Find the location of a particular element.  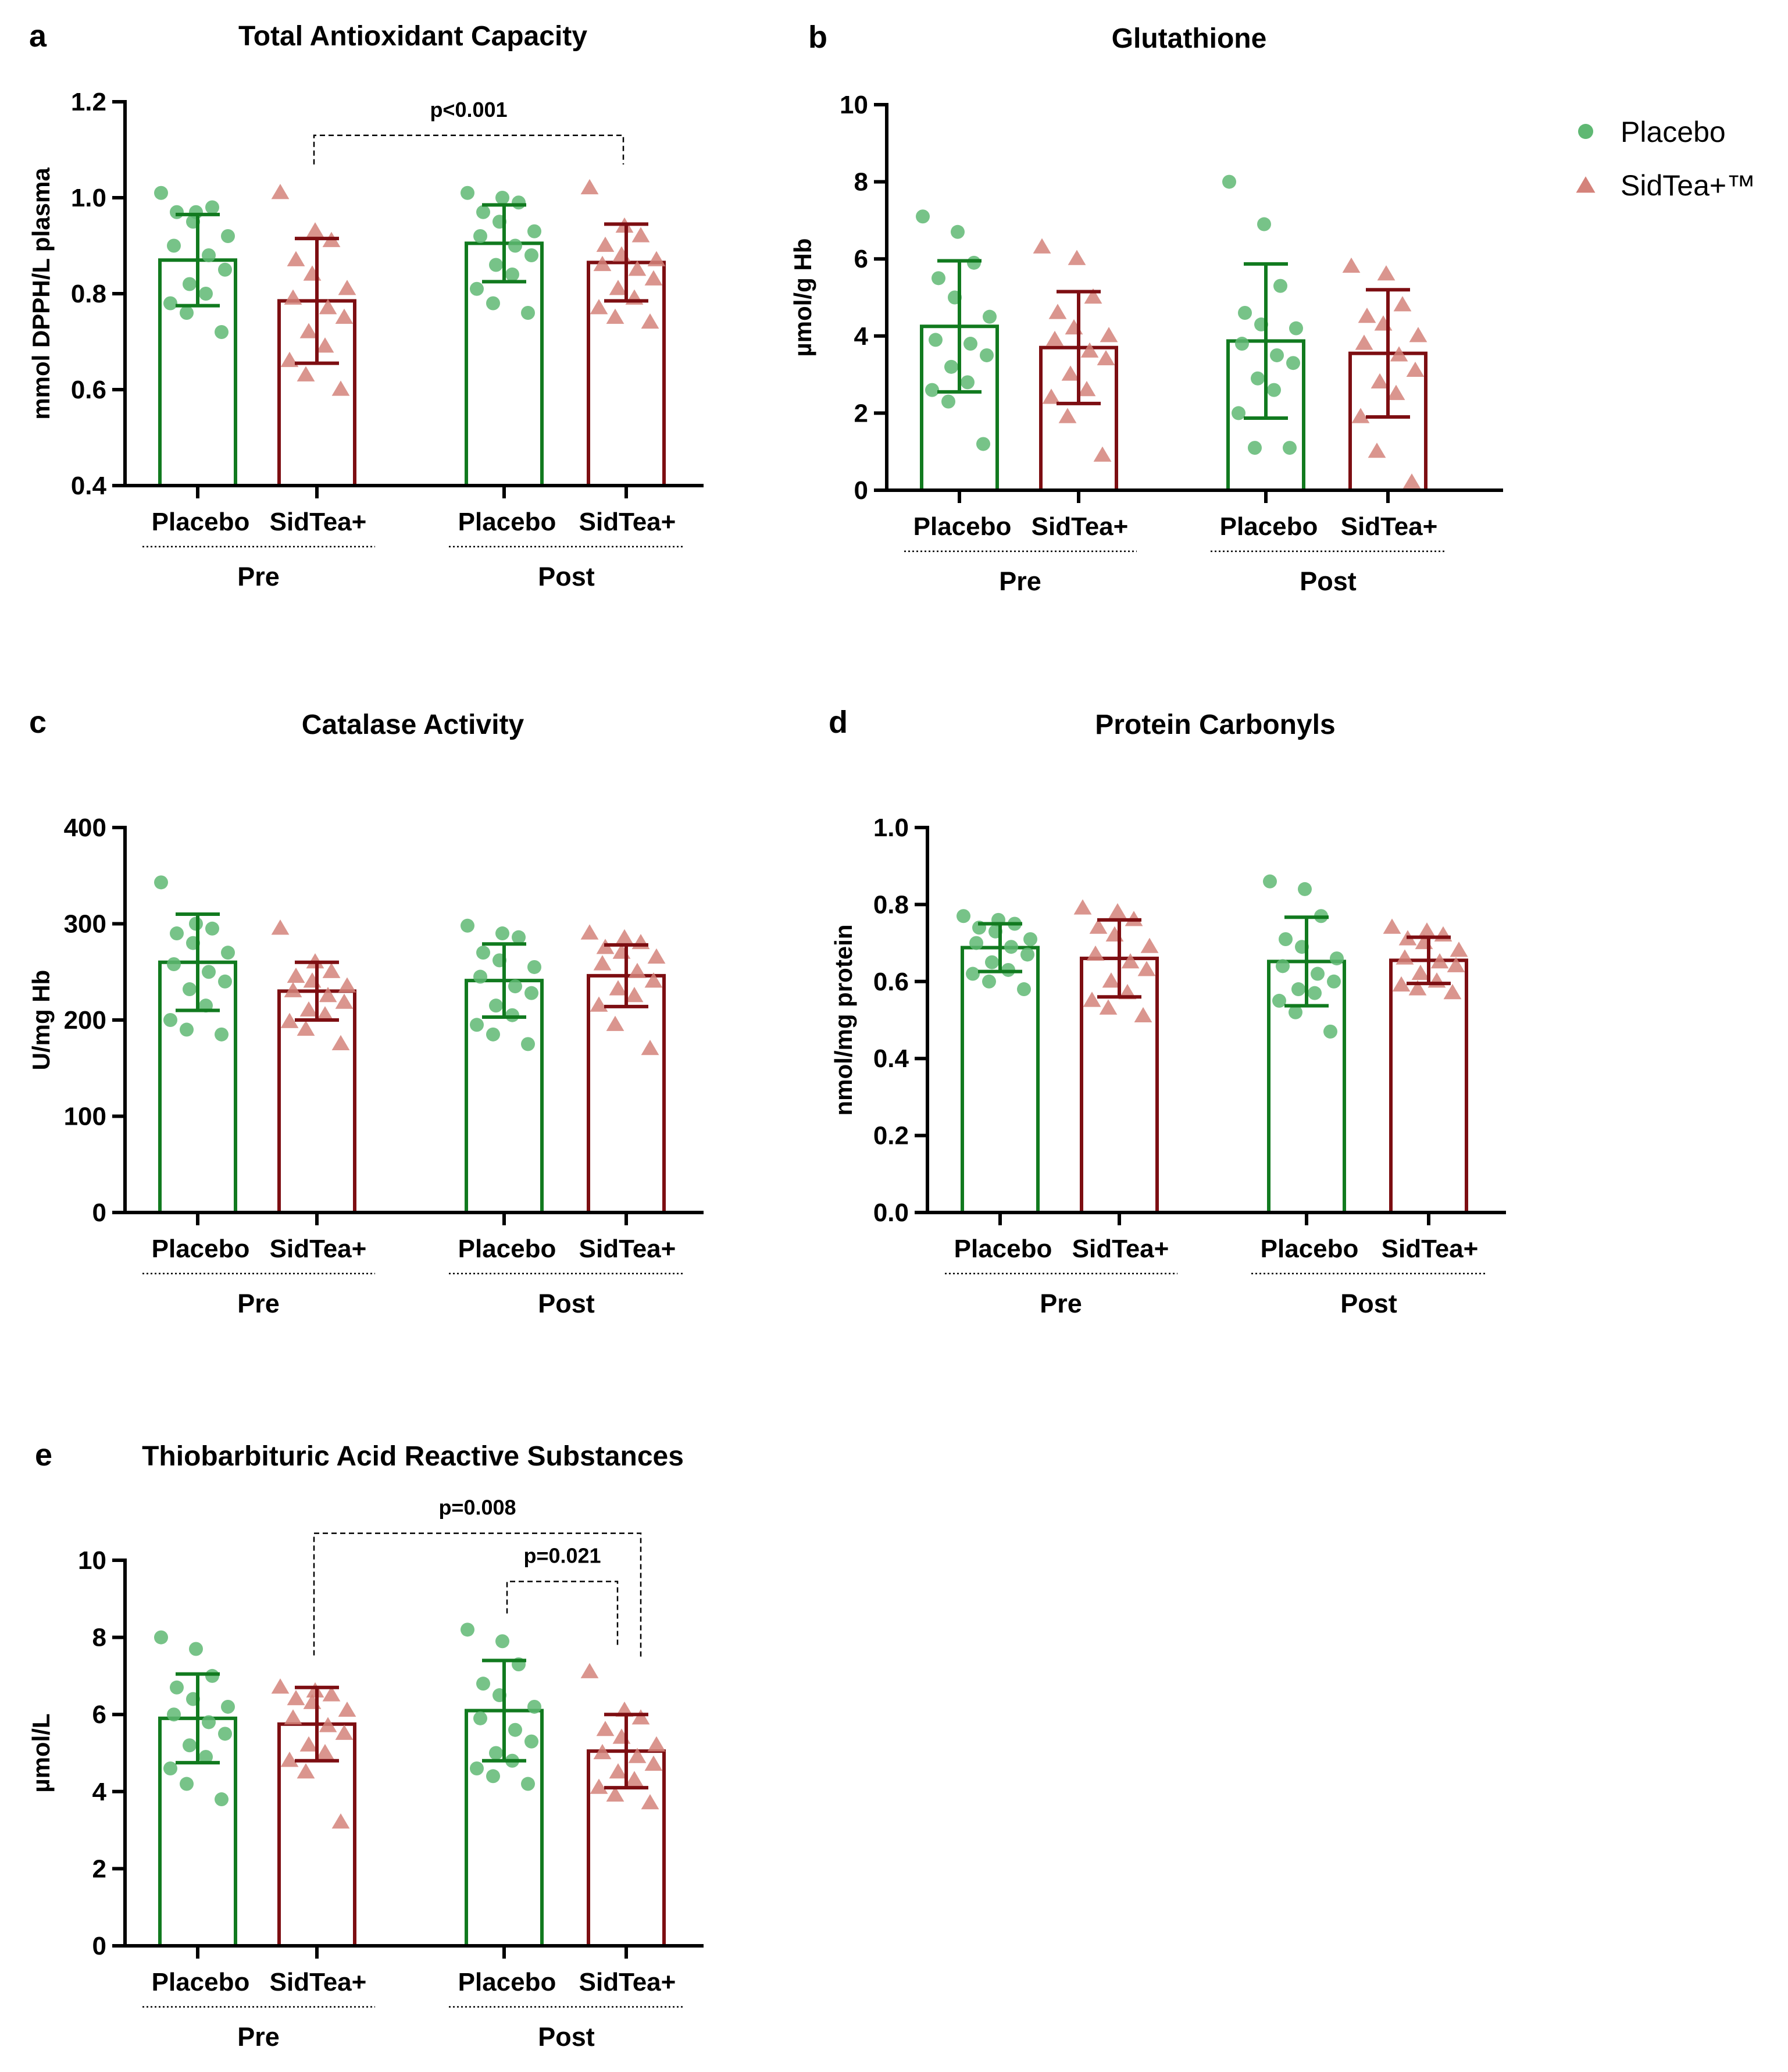

y-axis-label: U/mg Hb is located at coordinates (41, 1020).